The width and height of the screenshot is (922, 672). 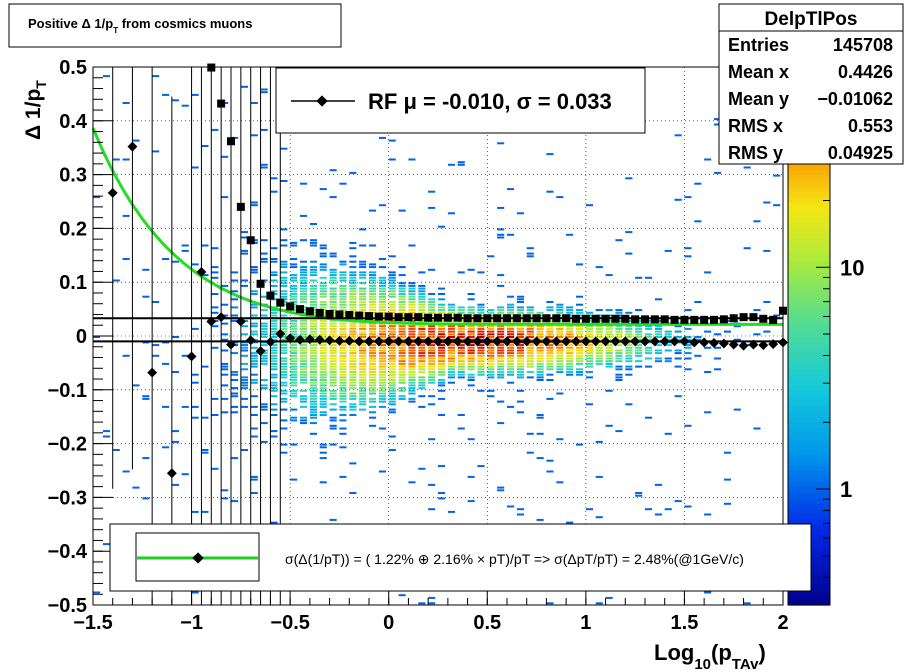 I want to click on y-tick-label: 0.5, so click(x=73, y=68).